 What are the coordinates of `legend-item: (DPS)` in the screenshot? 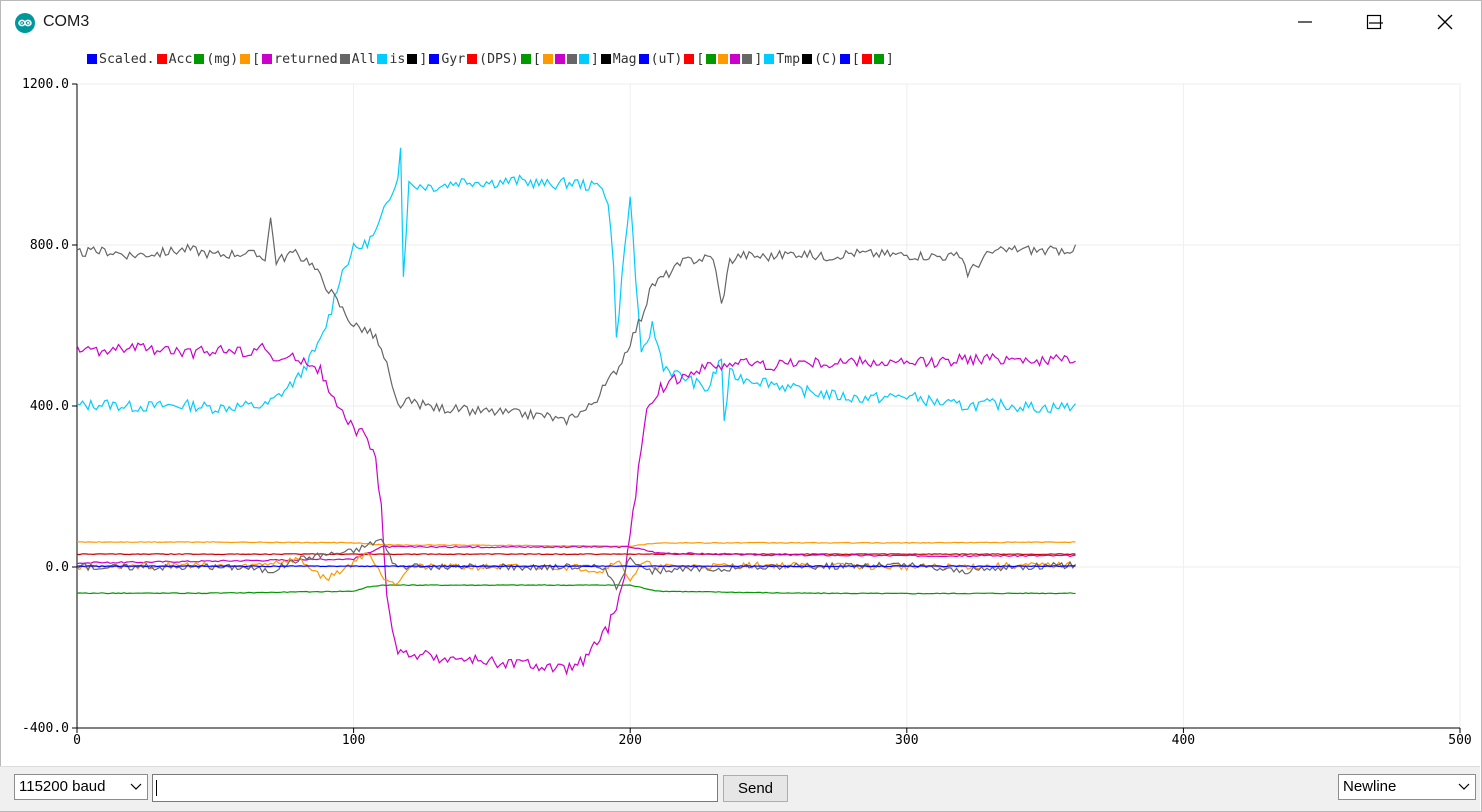 It's located at (494, 59).